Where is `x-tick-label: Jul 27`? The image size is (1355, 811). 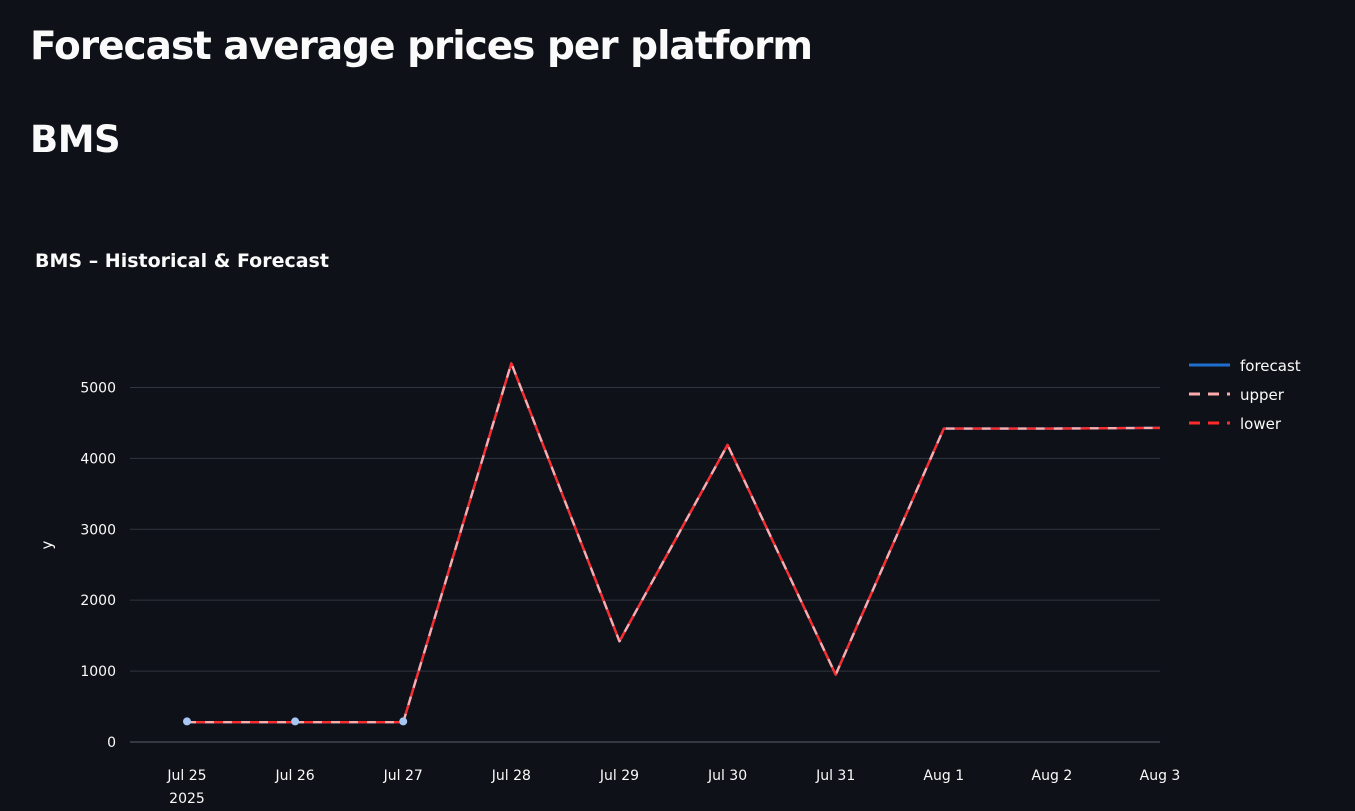 x-tick-label: Jul 27 is located at coordinates (403, 776).